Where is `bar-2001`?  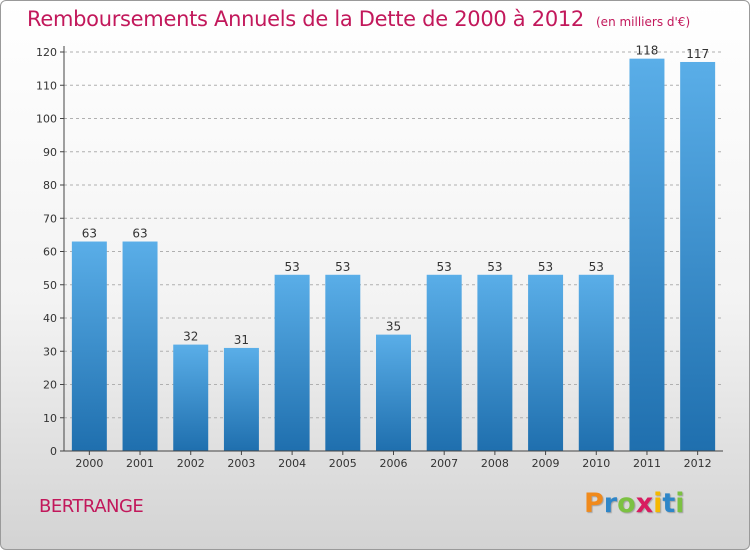
bar-2001 is located at coordinates (140, 346).